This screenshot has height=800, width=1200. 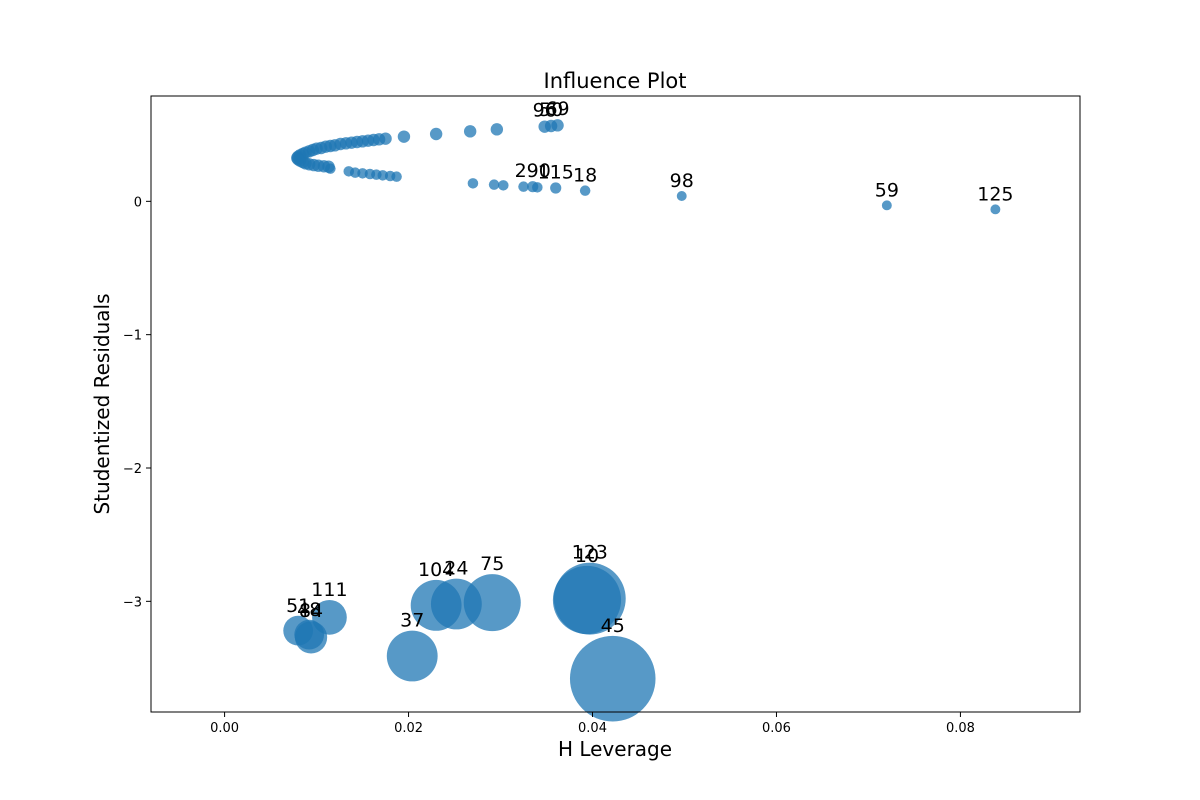 What do you see at coordinates (995, 194) in the screenshot?
I see `point-label: 125` at bounding box center [995, 194].